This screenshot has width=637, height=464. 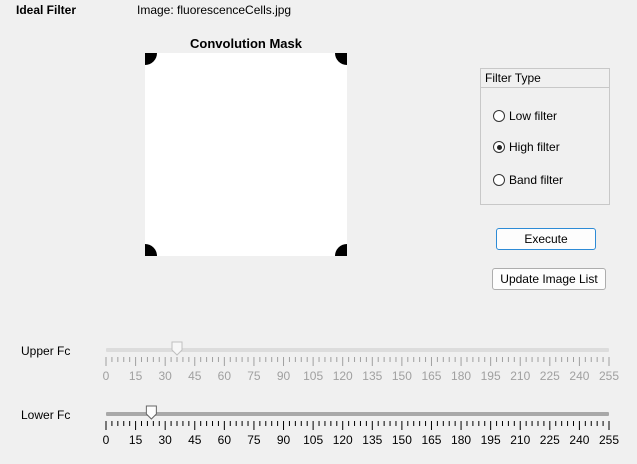 I want to click on lower-fc-slider-thumb, so click(x=151, y=412).